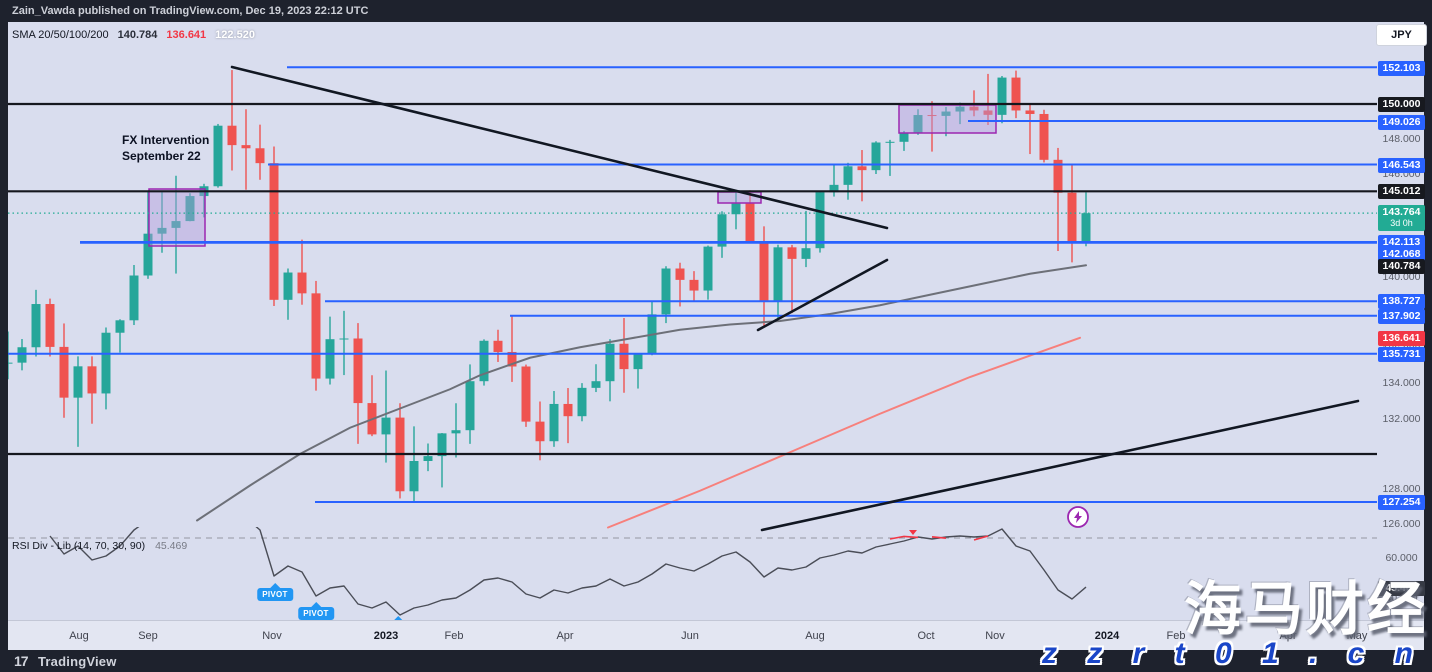  Describe the element at coordinates (1401, 165) in the screenshot. I see `axis-price-chip: 146.543` at that location.